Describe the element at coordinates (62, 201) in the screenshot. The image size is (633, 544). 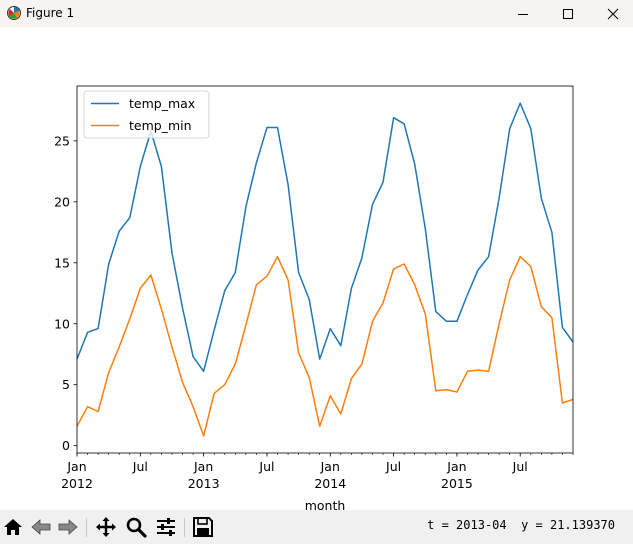
I see `y-tick-label: 20` at that location.